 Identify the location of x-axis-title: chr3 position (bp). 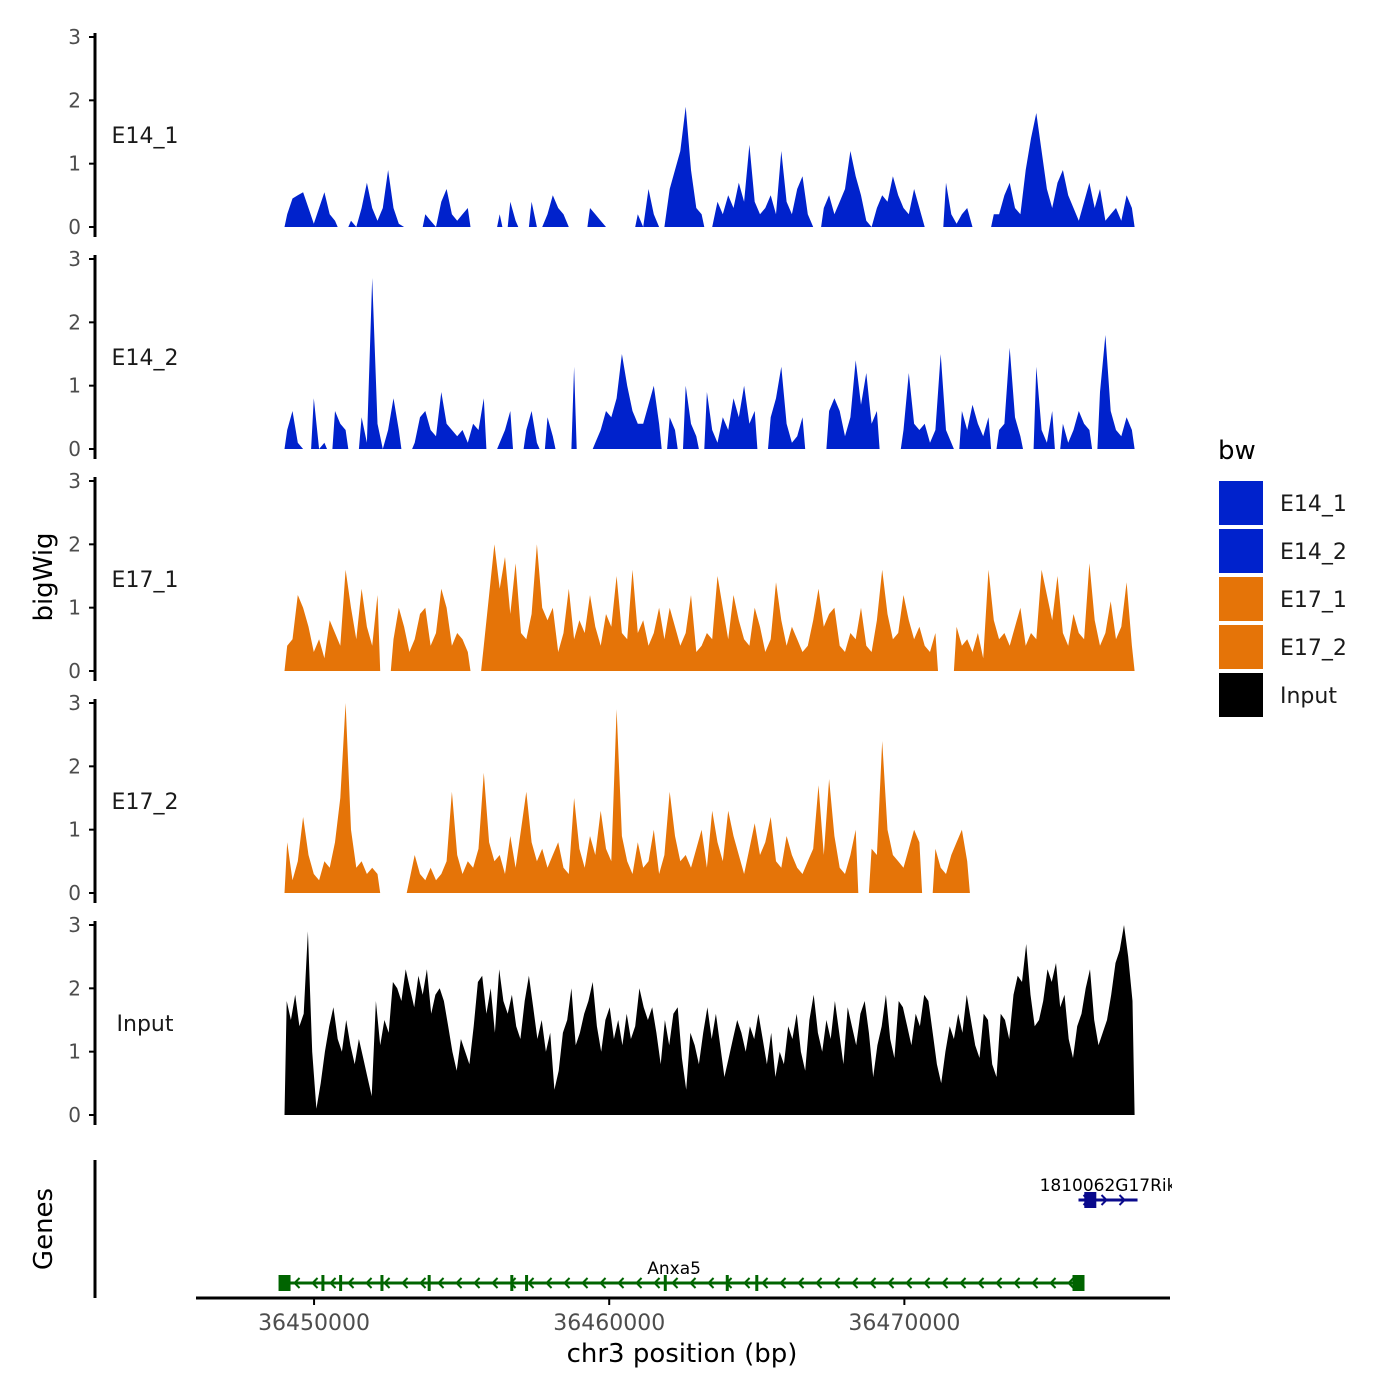
(682, 1354).